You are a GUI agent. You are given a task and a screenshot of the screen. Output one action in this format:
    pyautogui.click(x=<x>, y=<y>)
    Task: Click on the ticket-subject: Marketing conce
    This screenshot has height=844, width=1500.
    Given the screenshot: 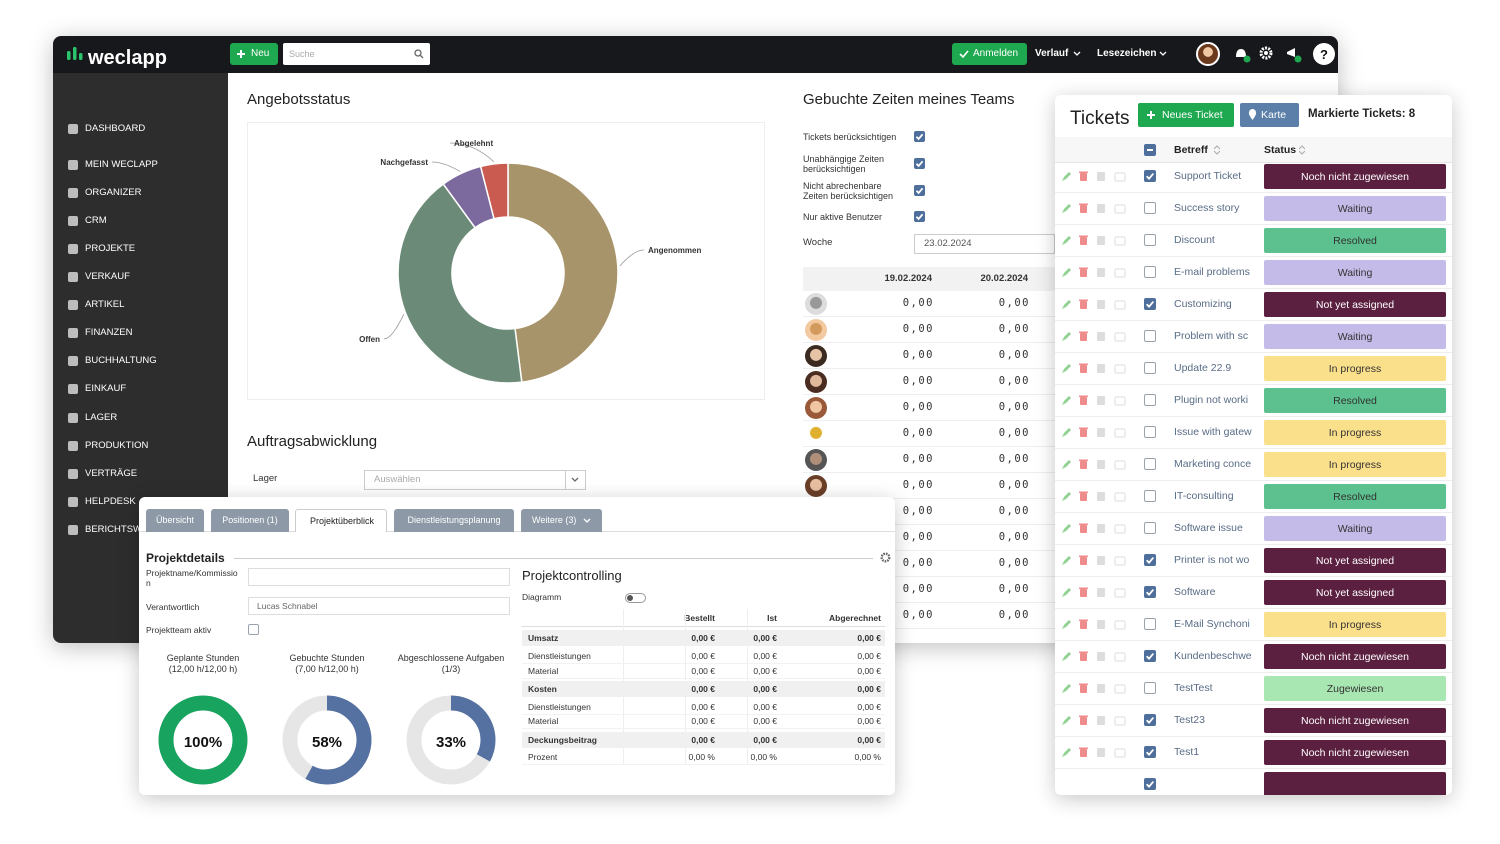 What is the action you would take?
    pyautogui.click(x=1213, y=463)
    